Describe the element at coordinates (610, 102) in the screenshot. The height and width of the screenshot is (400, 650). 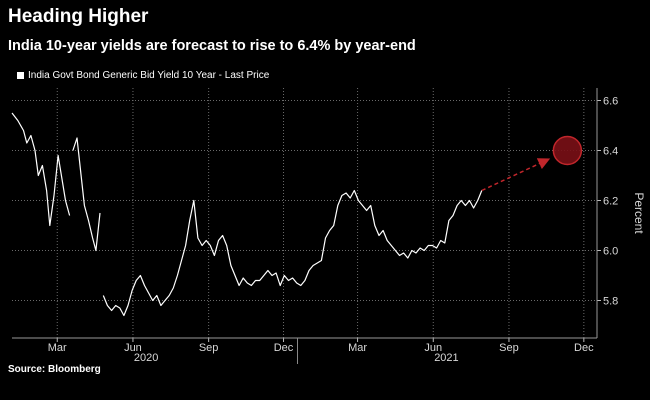
I see `y-tick-label: 6.6` at that location.